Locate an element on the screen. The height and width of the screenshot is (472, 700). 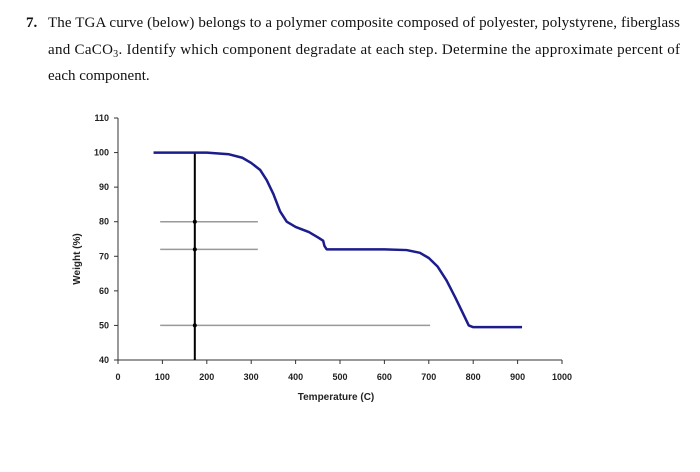
y-tick-label: 70 is located at coordinates (104, 256).